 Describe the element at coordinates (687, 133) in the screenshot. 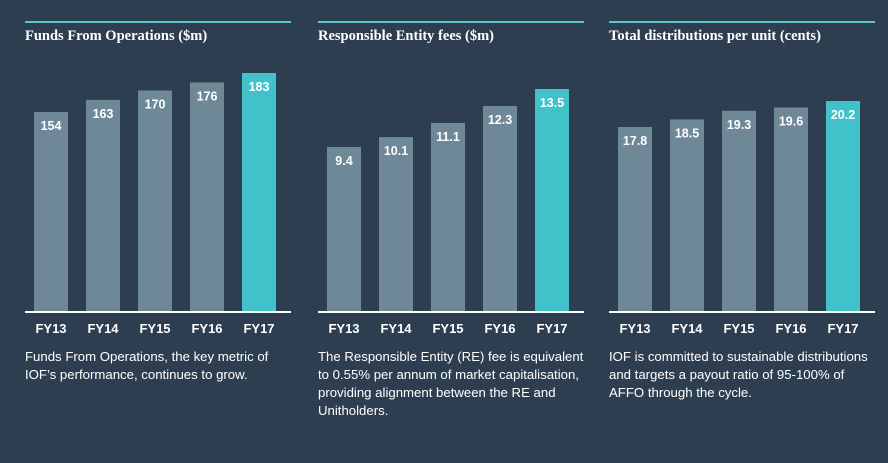

I see `data-label: 18.5` at that location.